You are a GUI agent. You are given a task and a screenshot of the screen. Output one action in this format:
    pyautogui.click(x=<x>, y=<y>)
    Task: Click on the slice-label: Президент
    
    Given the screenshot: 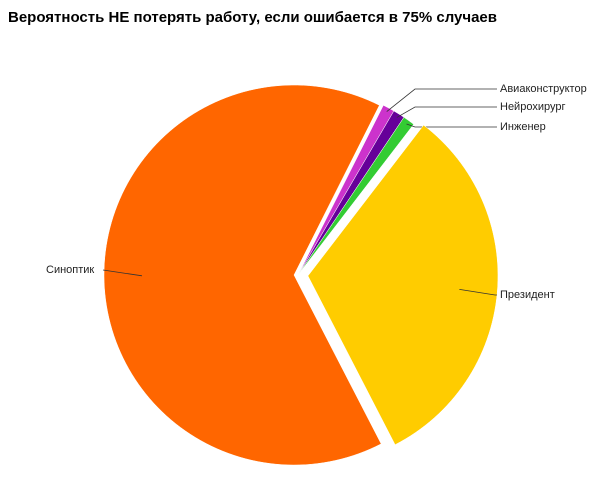 What is the action you would take?
    pyautogui.click(x=527, y=295)
    